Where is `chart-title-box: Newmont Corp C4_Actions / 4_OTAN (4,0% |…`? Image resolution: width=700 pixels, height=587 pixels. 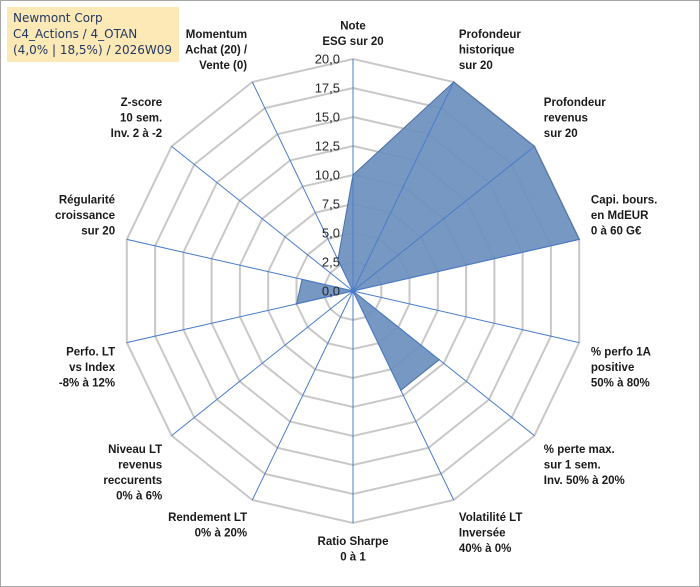
chart-title-box: Newmont Corp C4_Actions / 4_OTAN (4,0% |… is located at coordinates (93, 34).